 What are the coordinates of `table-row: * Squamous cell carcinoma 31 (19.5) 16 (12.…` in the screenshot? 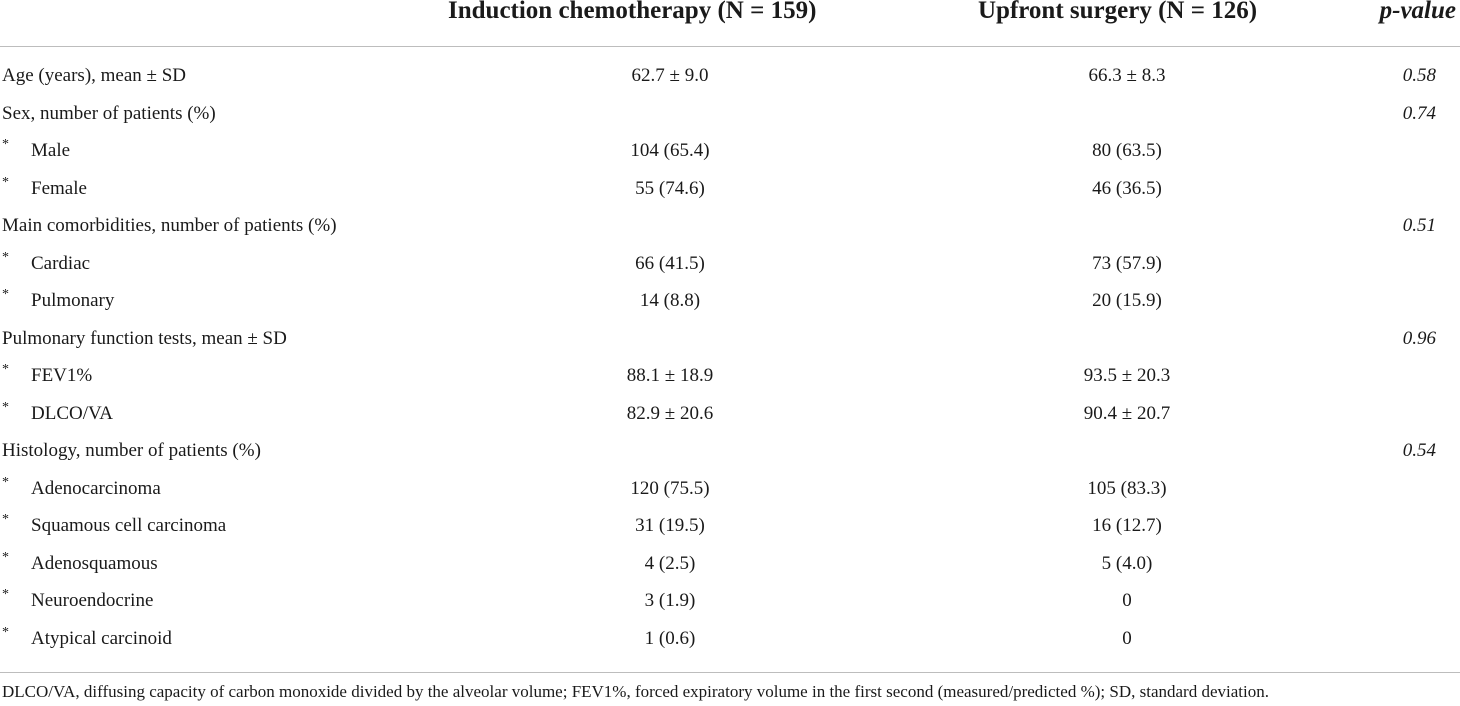 It's located at (730, 526).